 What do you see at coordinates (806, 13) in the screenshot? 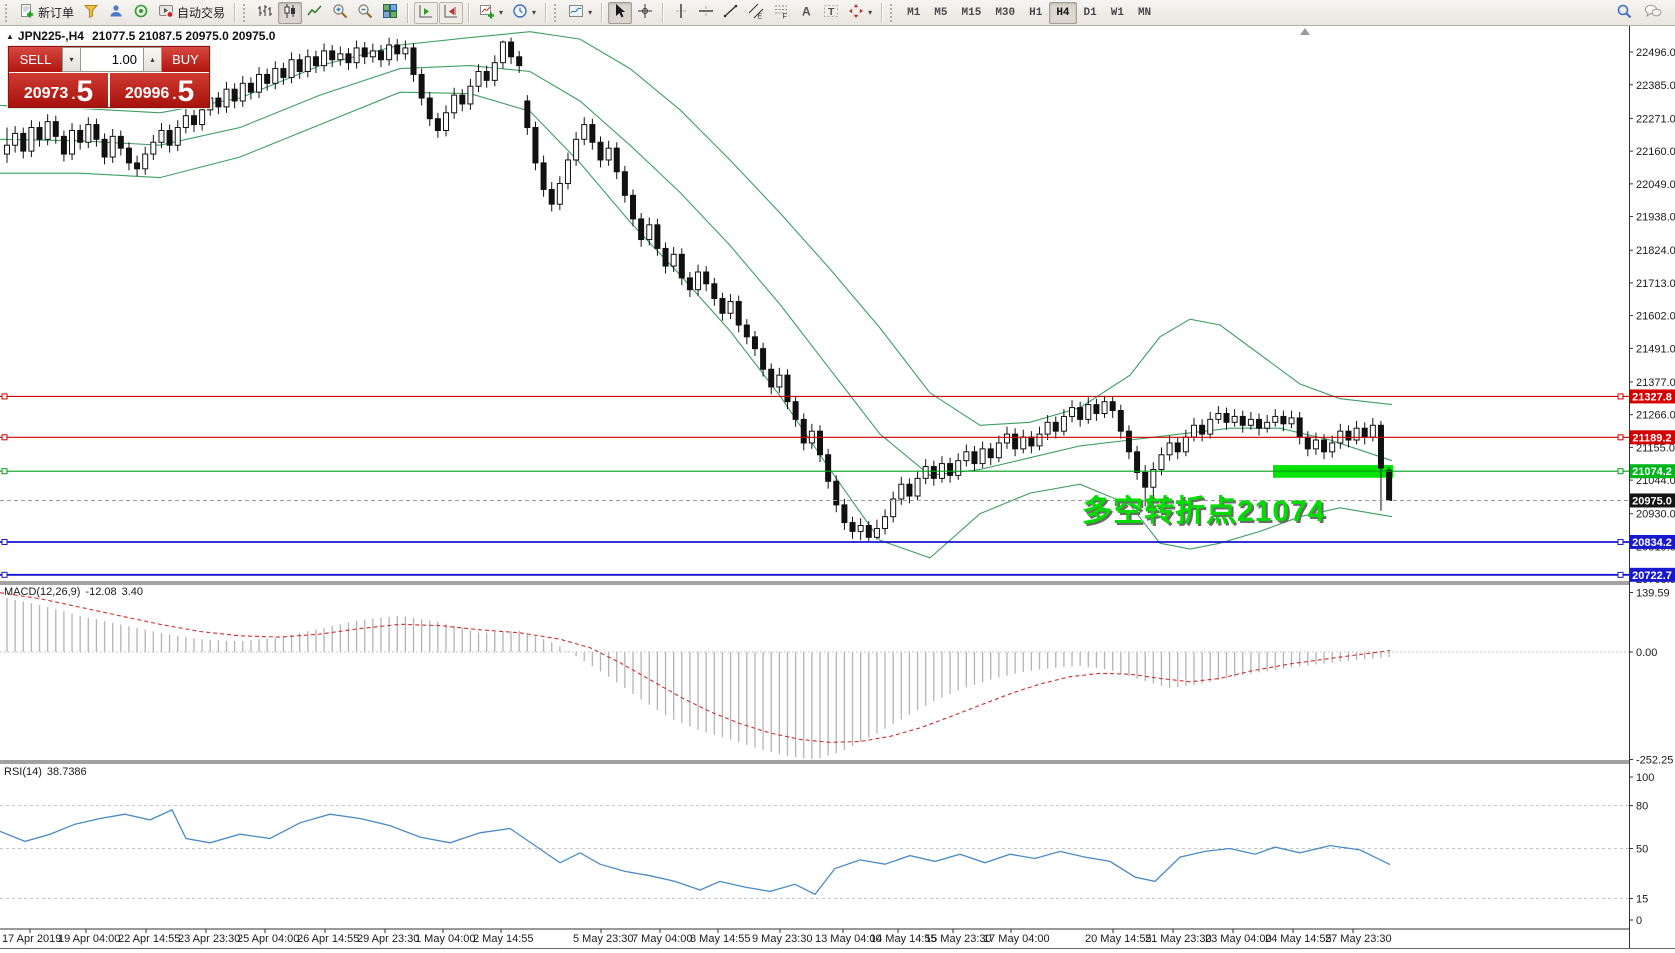
I see `text-button: A` at bounding box center [806, 13].